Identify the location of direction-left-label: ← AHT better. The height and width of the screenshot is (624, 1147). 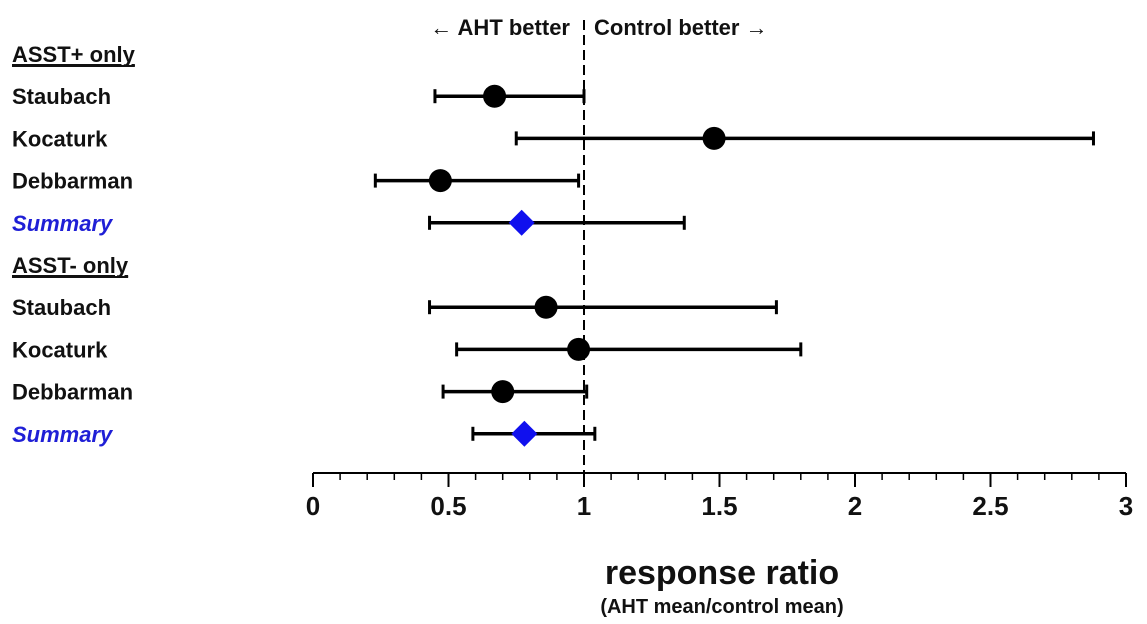
(500, 27).